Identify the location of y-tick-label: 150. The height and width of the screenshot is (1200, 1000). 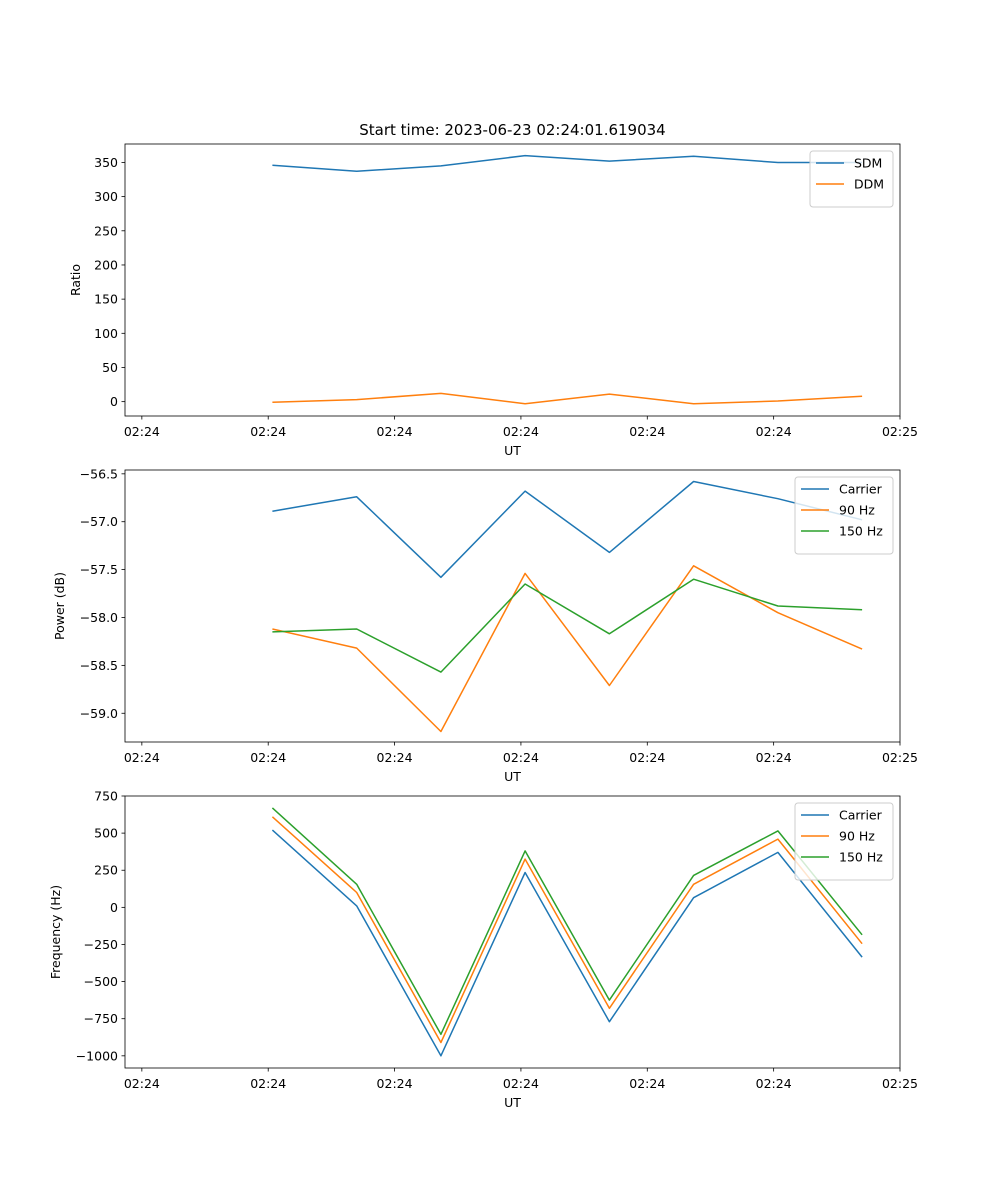
(106, 299).